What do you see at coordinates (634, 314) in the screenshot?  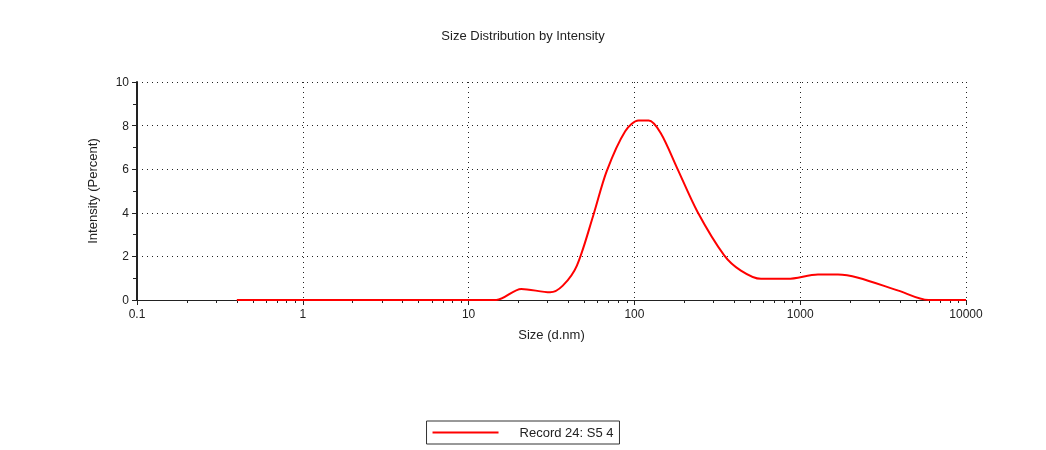 I see `x-tick-label: 100` at bounding box center [634, 314].